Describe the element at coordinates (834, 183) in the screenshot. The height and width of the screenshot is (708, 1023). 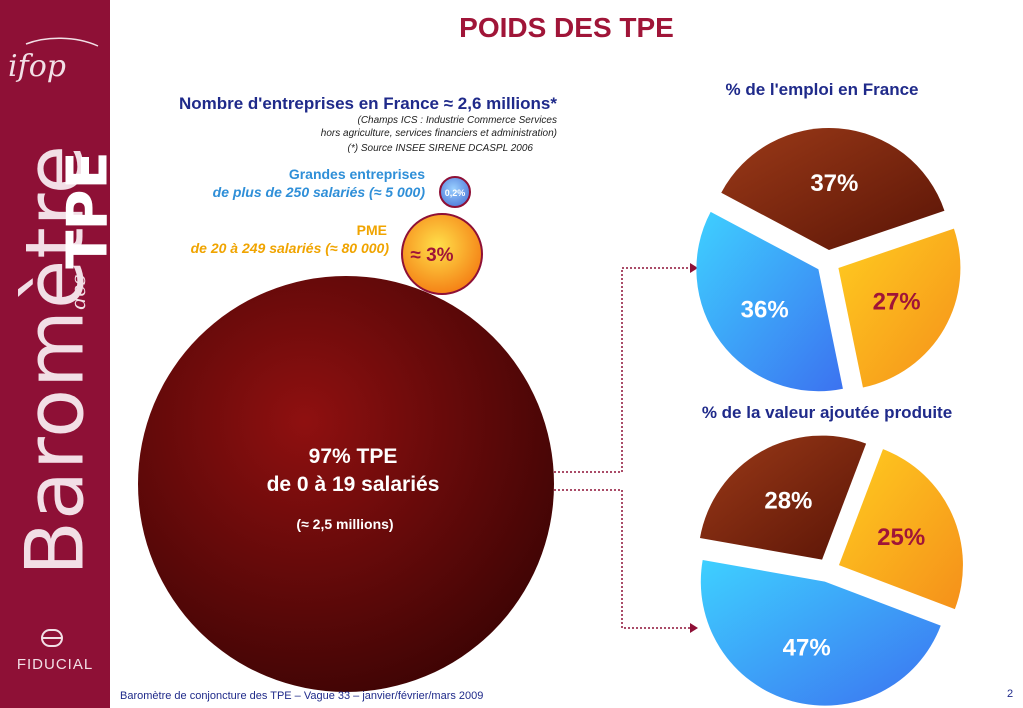
I see `pie-1-label-tpe: 37%` at that location.